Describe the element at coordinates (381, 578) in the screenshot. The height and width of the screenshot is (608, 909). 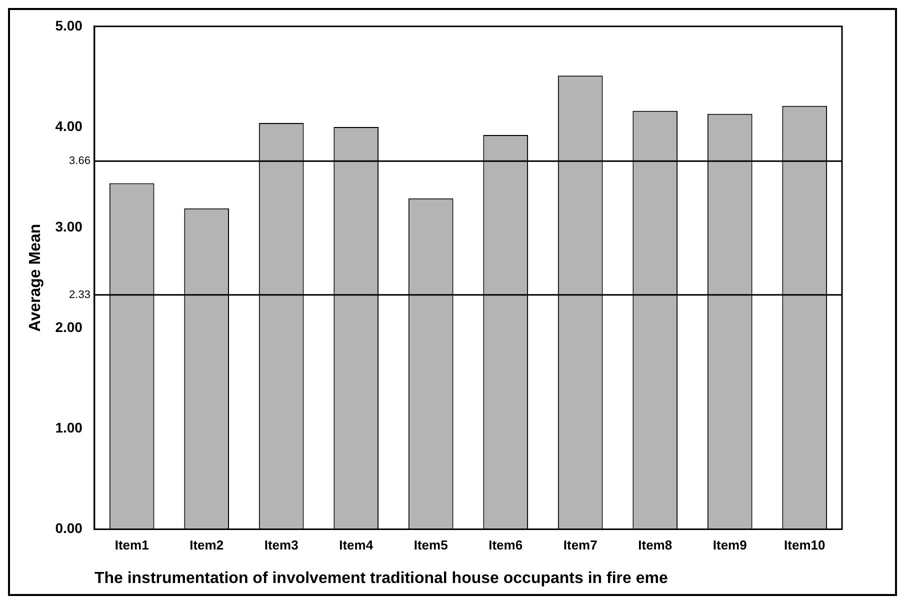
I see `x-axis-title: The instrumentation of involvement traditional house occupants in fire eme` at that location.